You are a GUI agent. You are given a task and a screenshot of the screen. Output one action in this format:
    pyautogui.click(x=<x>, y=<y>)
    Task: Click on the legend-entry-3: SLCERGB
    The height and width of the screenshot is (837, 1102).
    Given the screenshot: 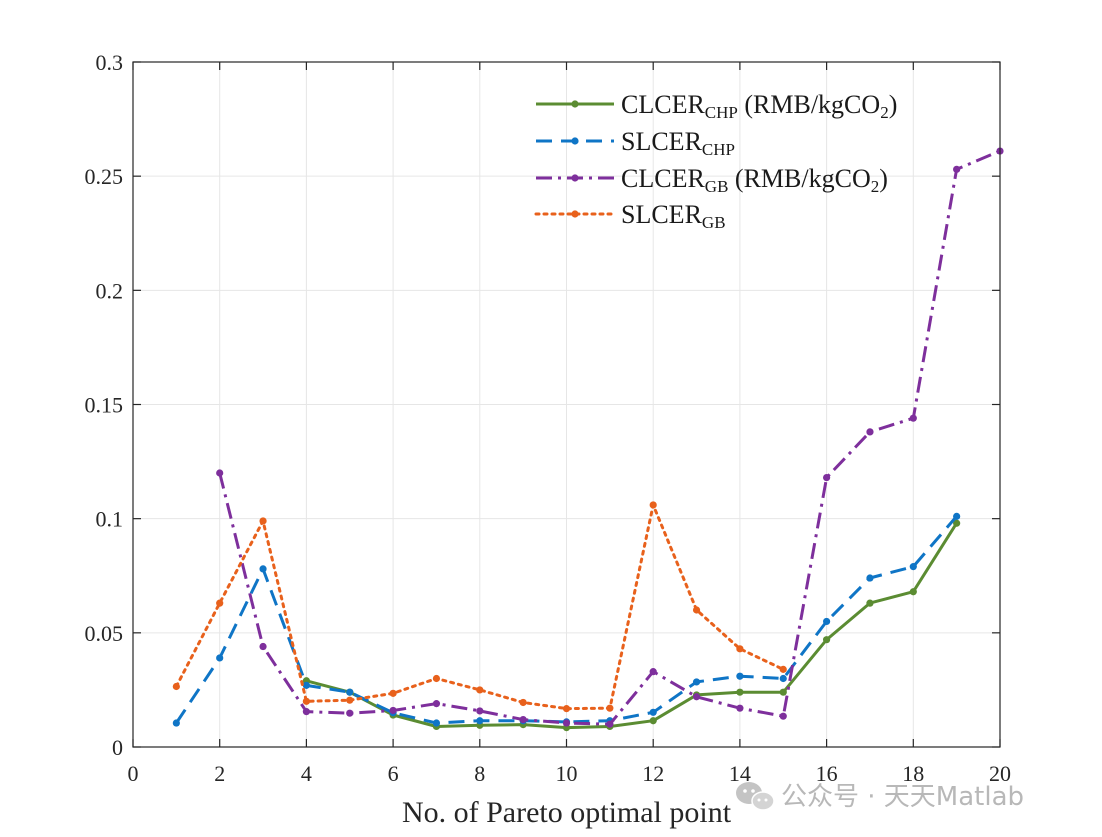 What is the action you would take?
    pyautogui.click(x=630, y=216)
    